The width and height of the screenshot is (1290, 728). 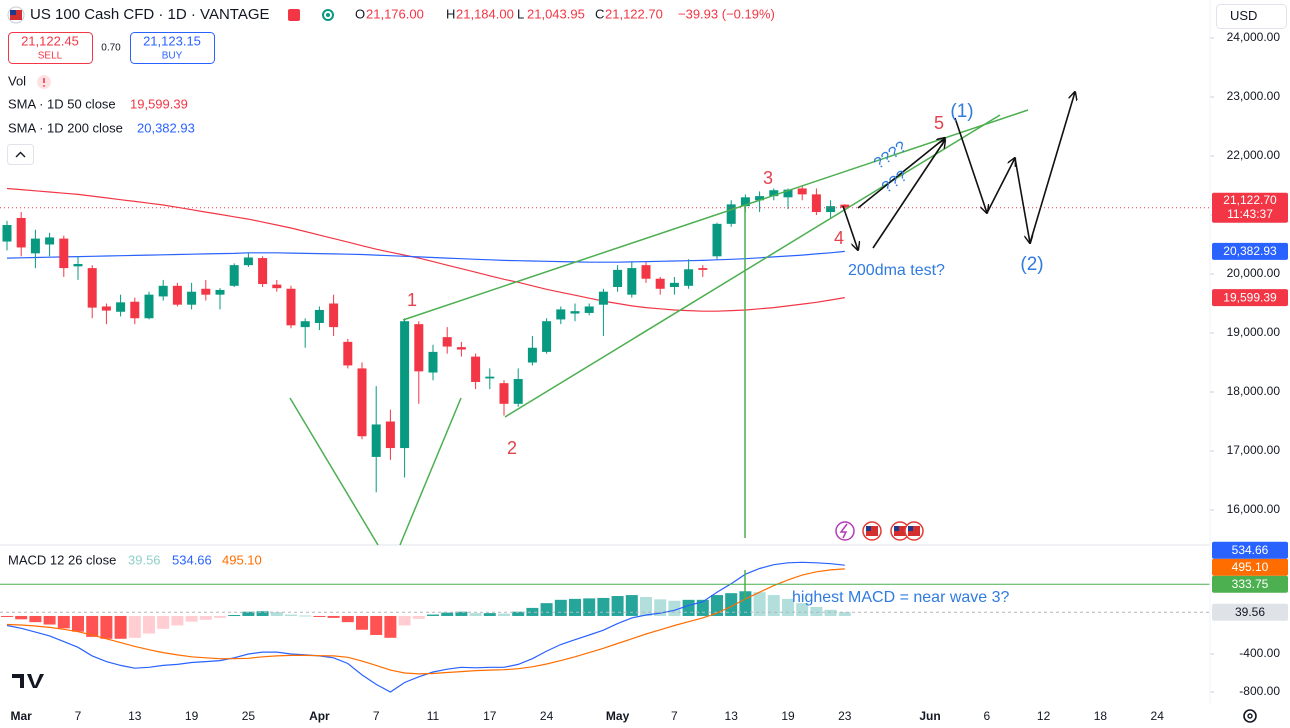 I want to click on x-tick-label: Mar, so click(x=22, y=716).